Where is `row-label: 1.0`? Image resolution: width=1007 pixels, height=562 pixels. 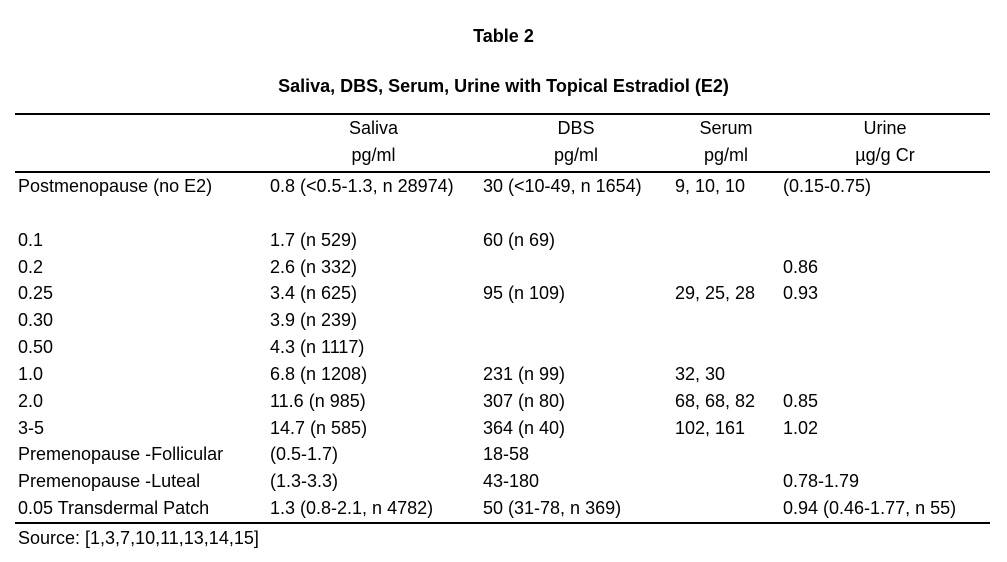 row-label: 1.0 is located at coordinates (31, 373).